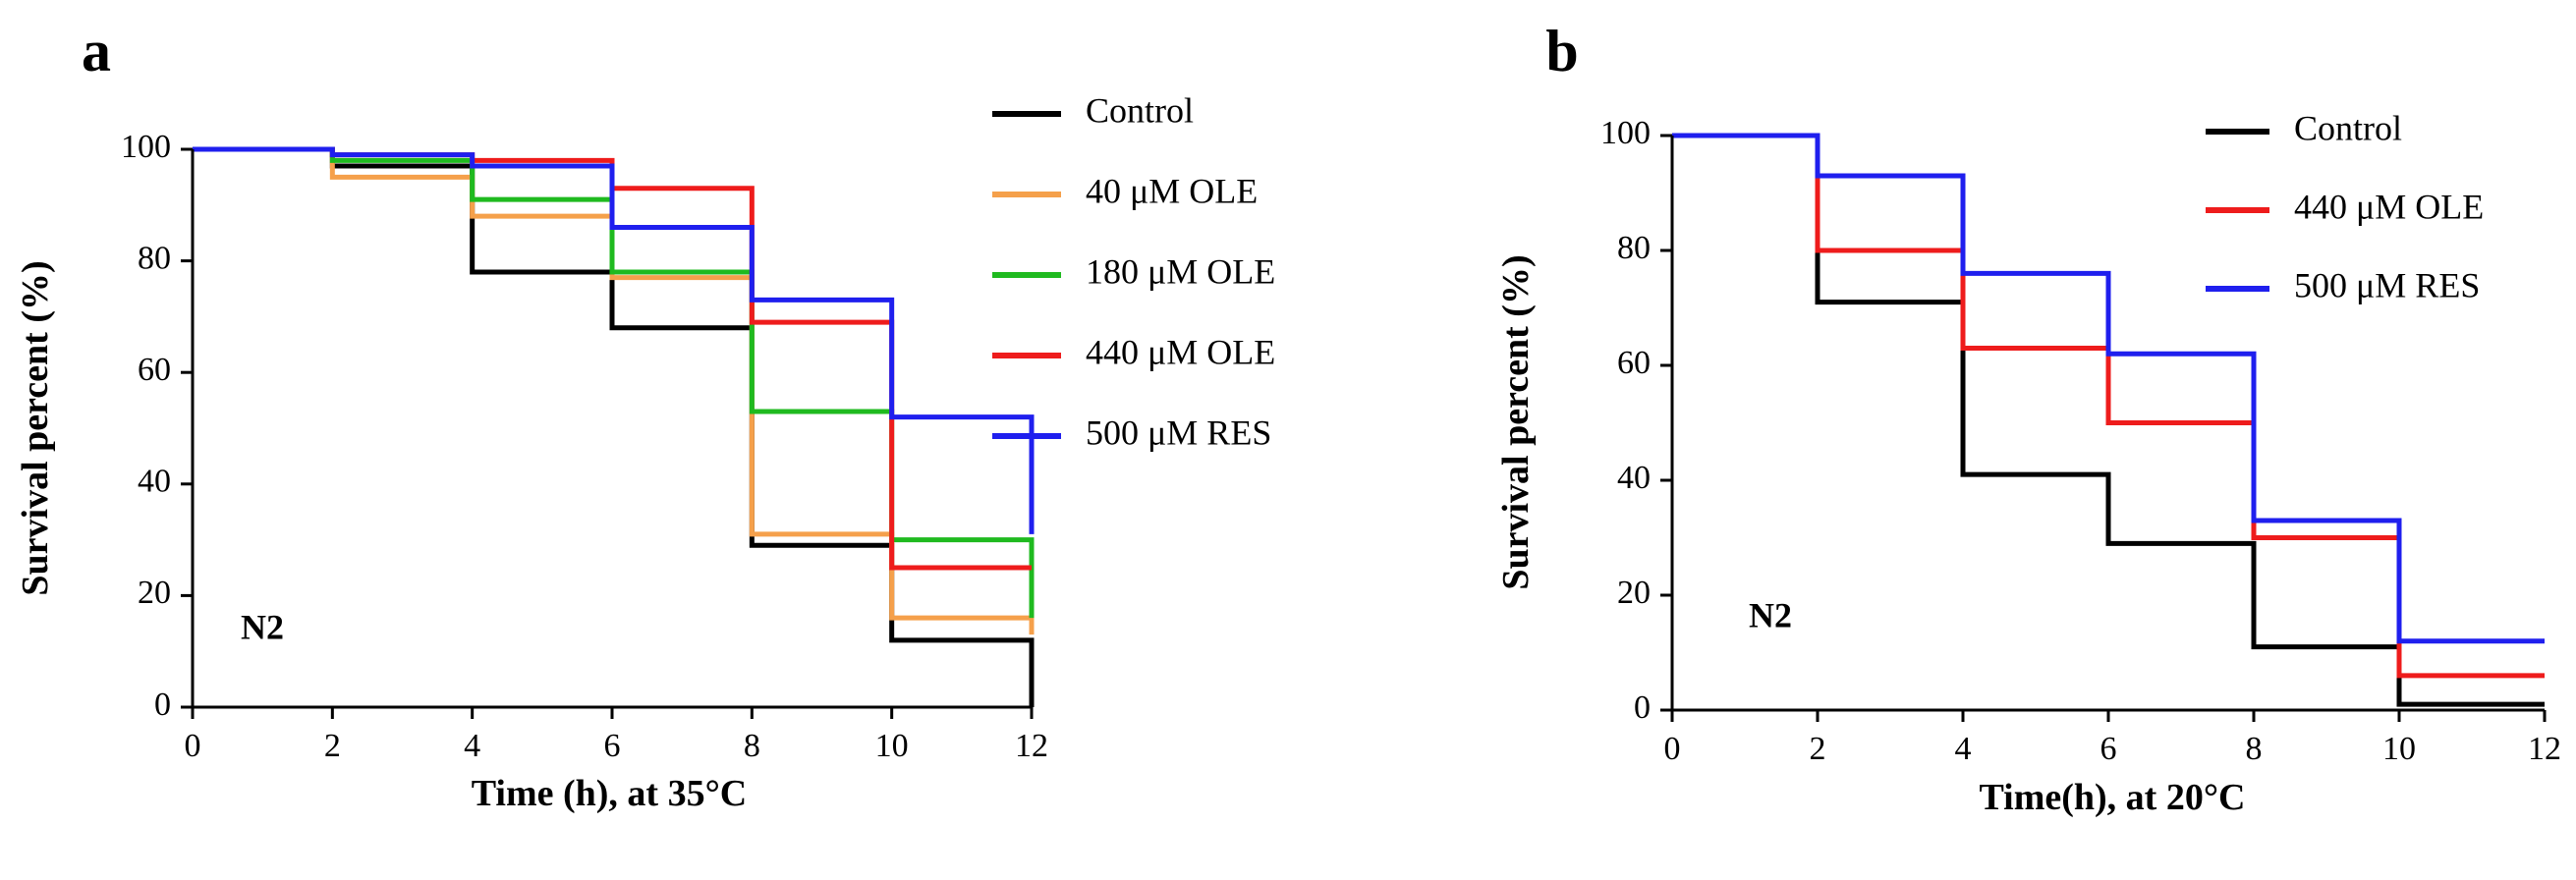 The image size is (2576, 880). Describe the element at coordinates (2113, 797) in the screenshot. I see `x-axis-title: Time(h), at 20°C` at that location.